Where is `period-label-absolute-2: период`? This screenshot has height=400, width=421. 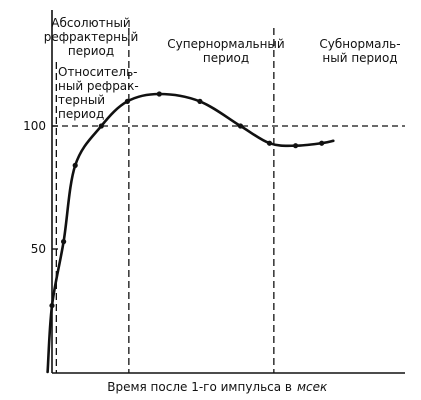 period-label-absolute-2: период is located at coordinates (91, 51).